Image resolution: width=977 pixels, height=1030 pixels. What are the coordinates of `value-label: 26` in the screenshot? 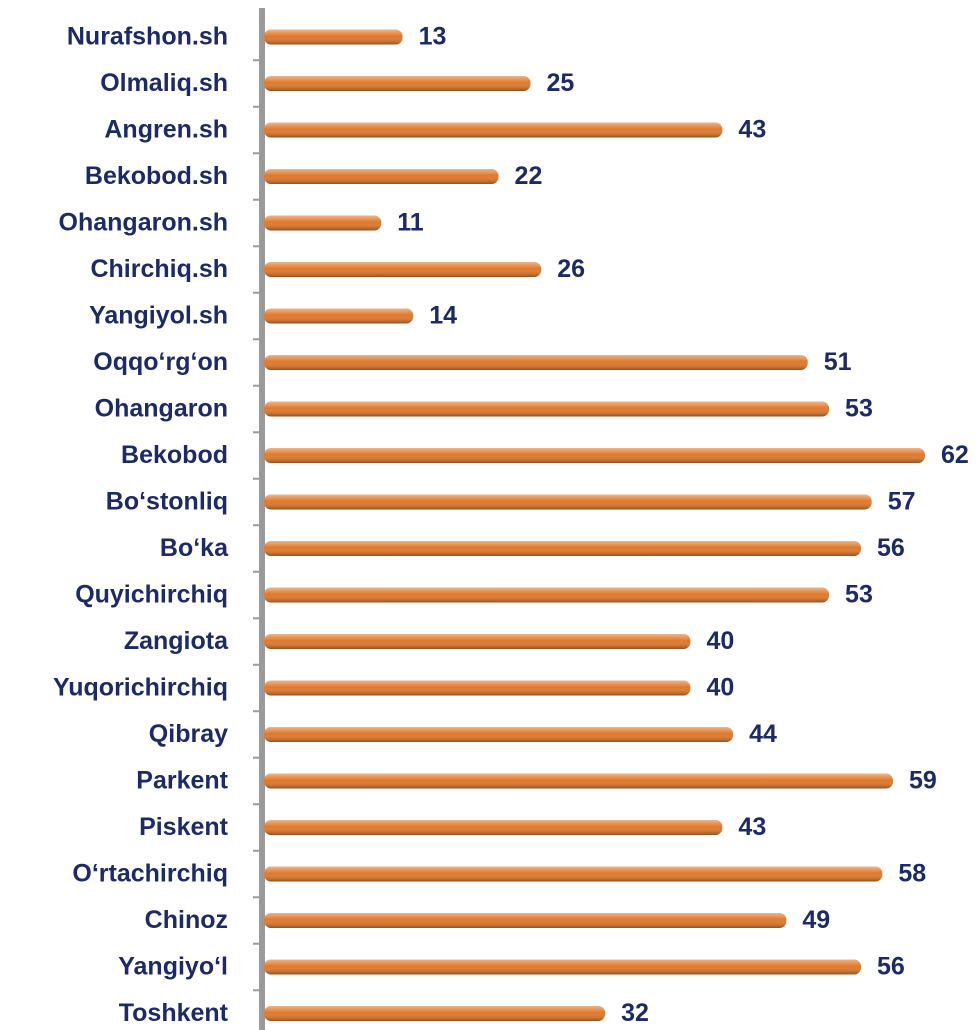 It's located at (571, 269).